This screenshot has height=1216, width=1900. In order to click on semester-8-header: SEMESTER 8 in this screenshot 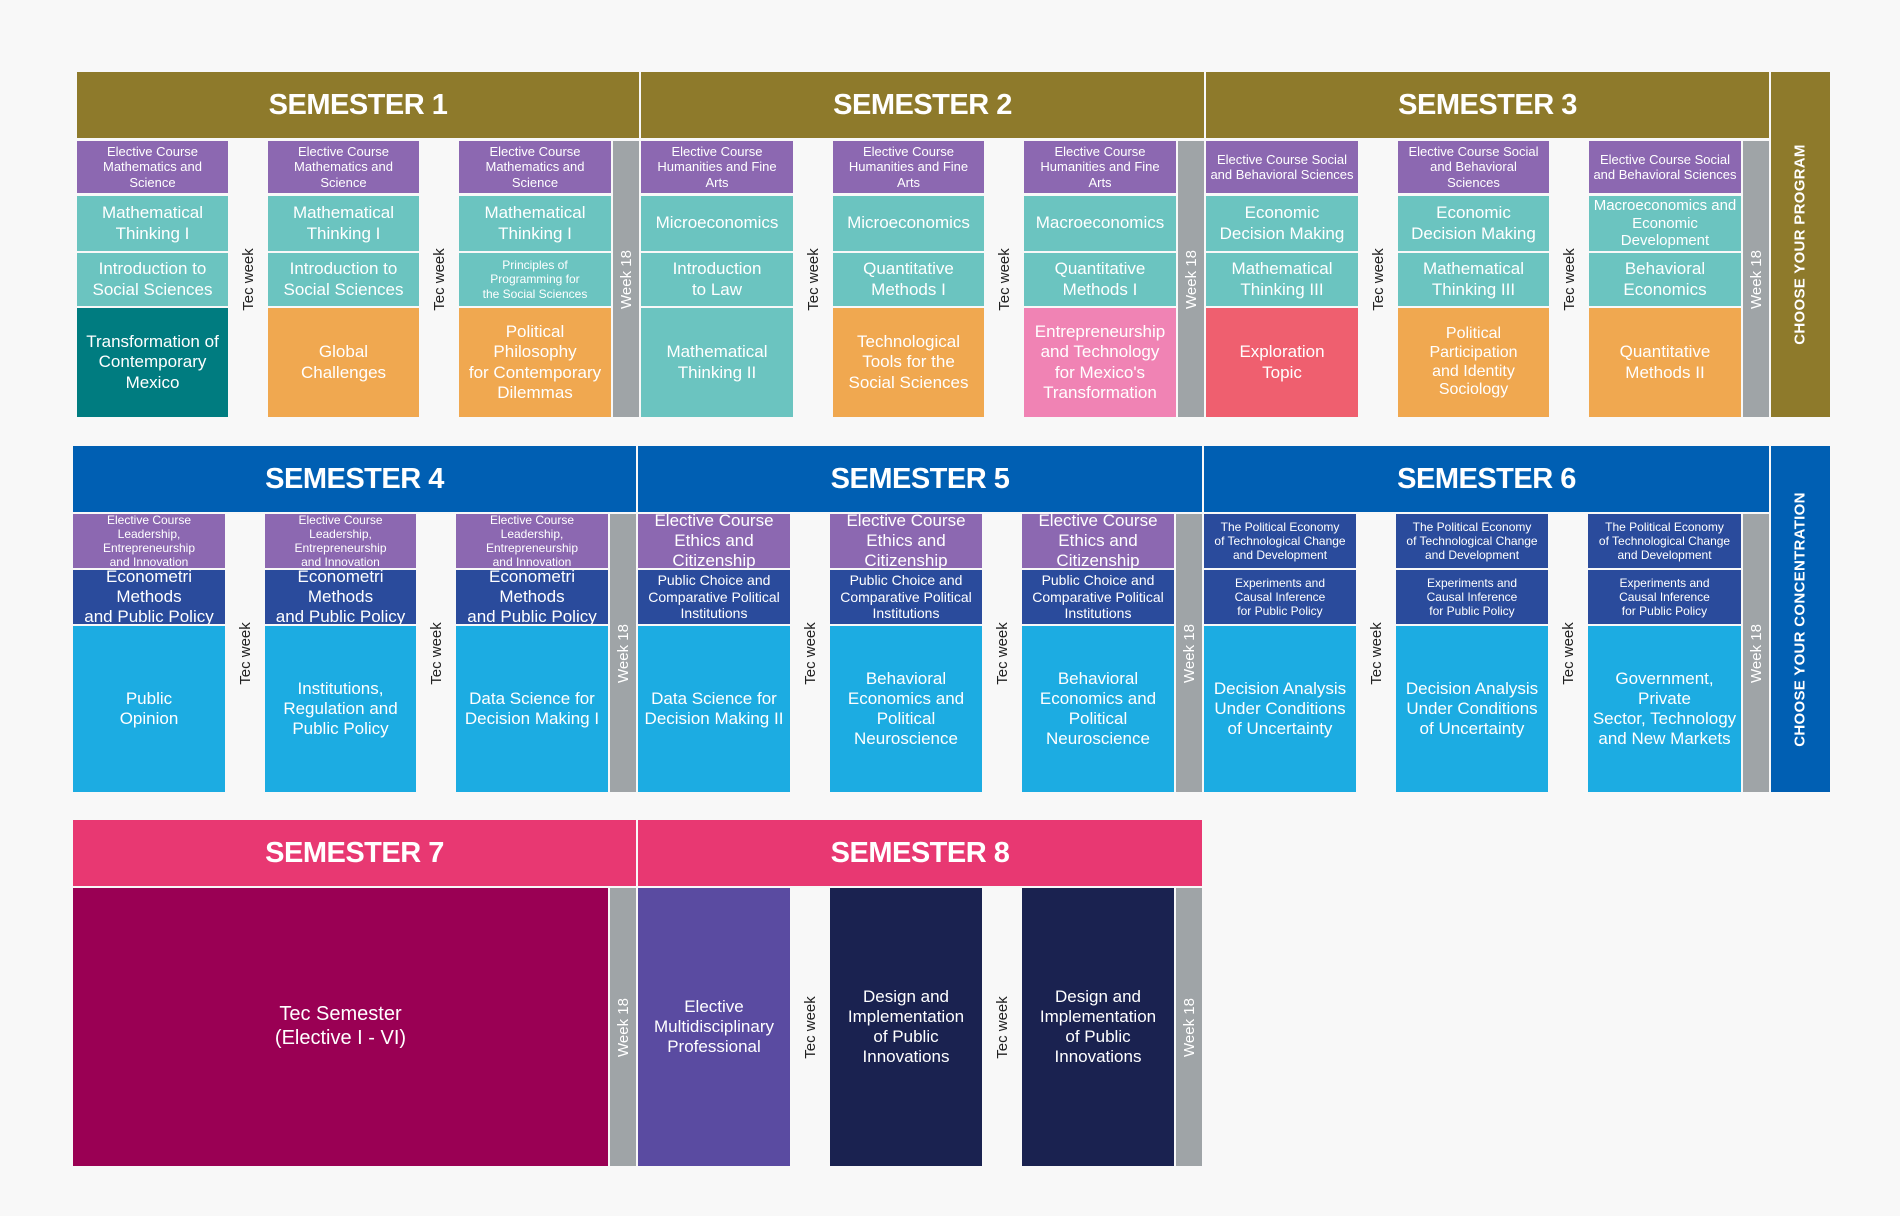, I will do `click(920, 853)`.